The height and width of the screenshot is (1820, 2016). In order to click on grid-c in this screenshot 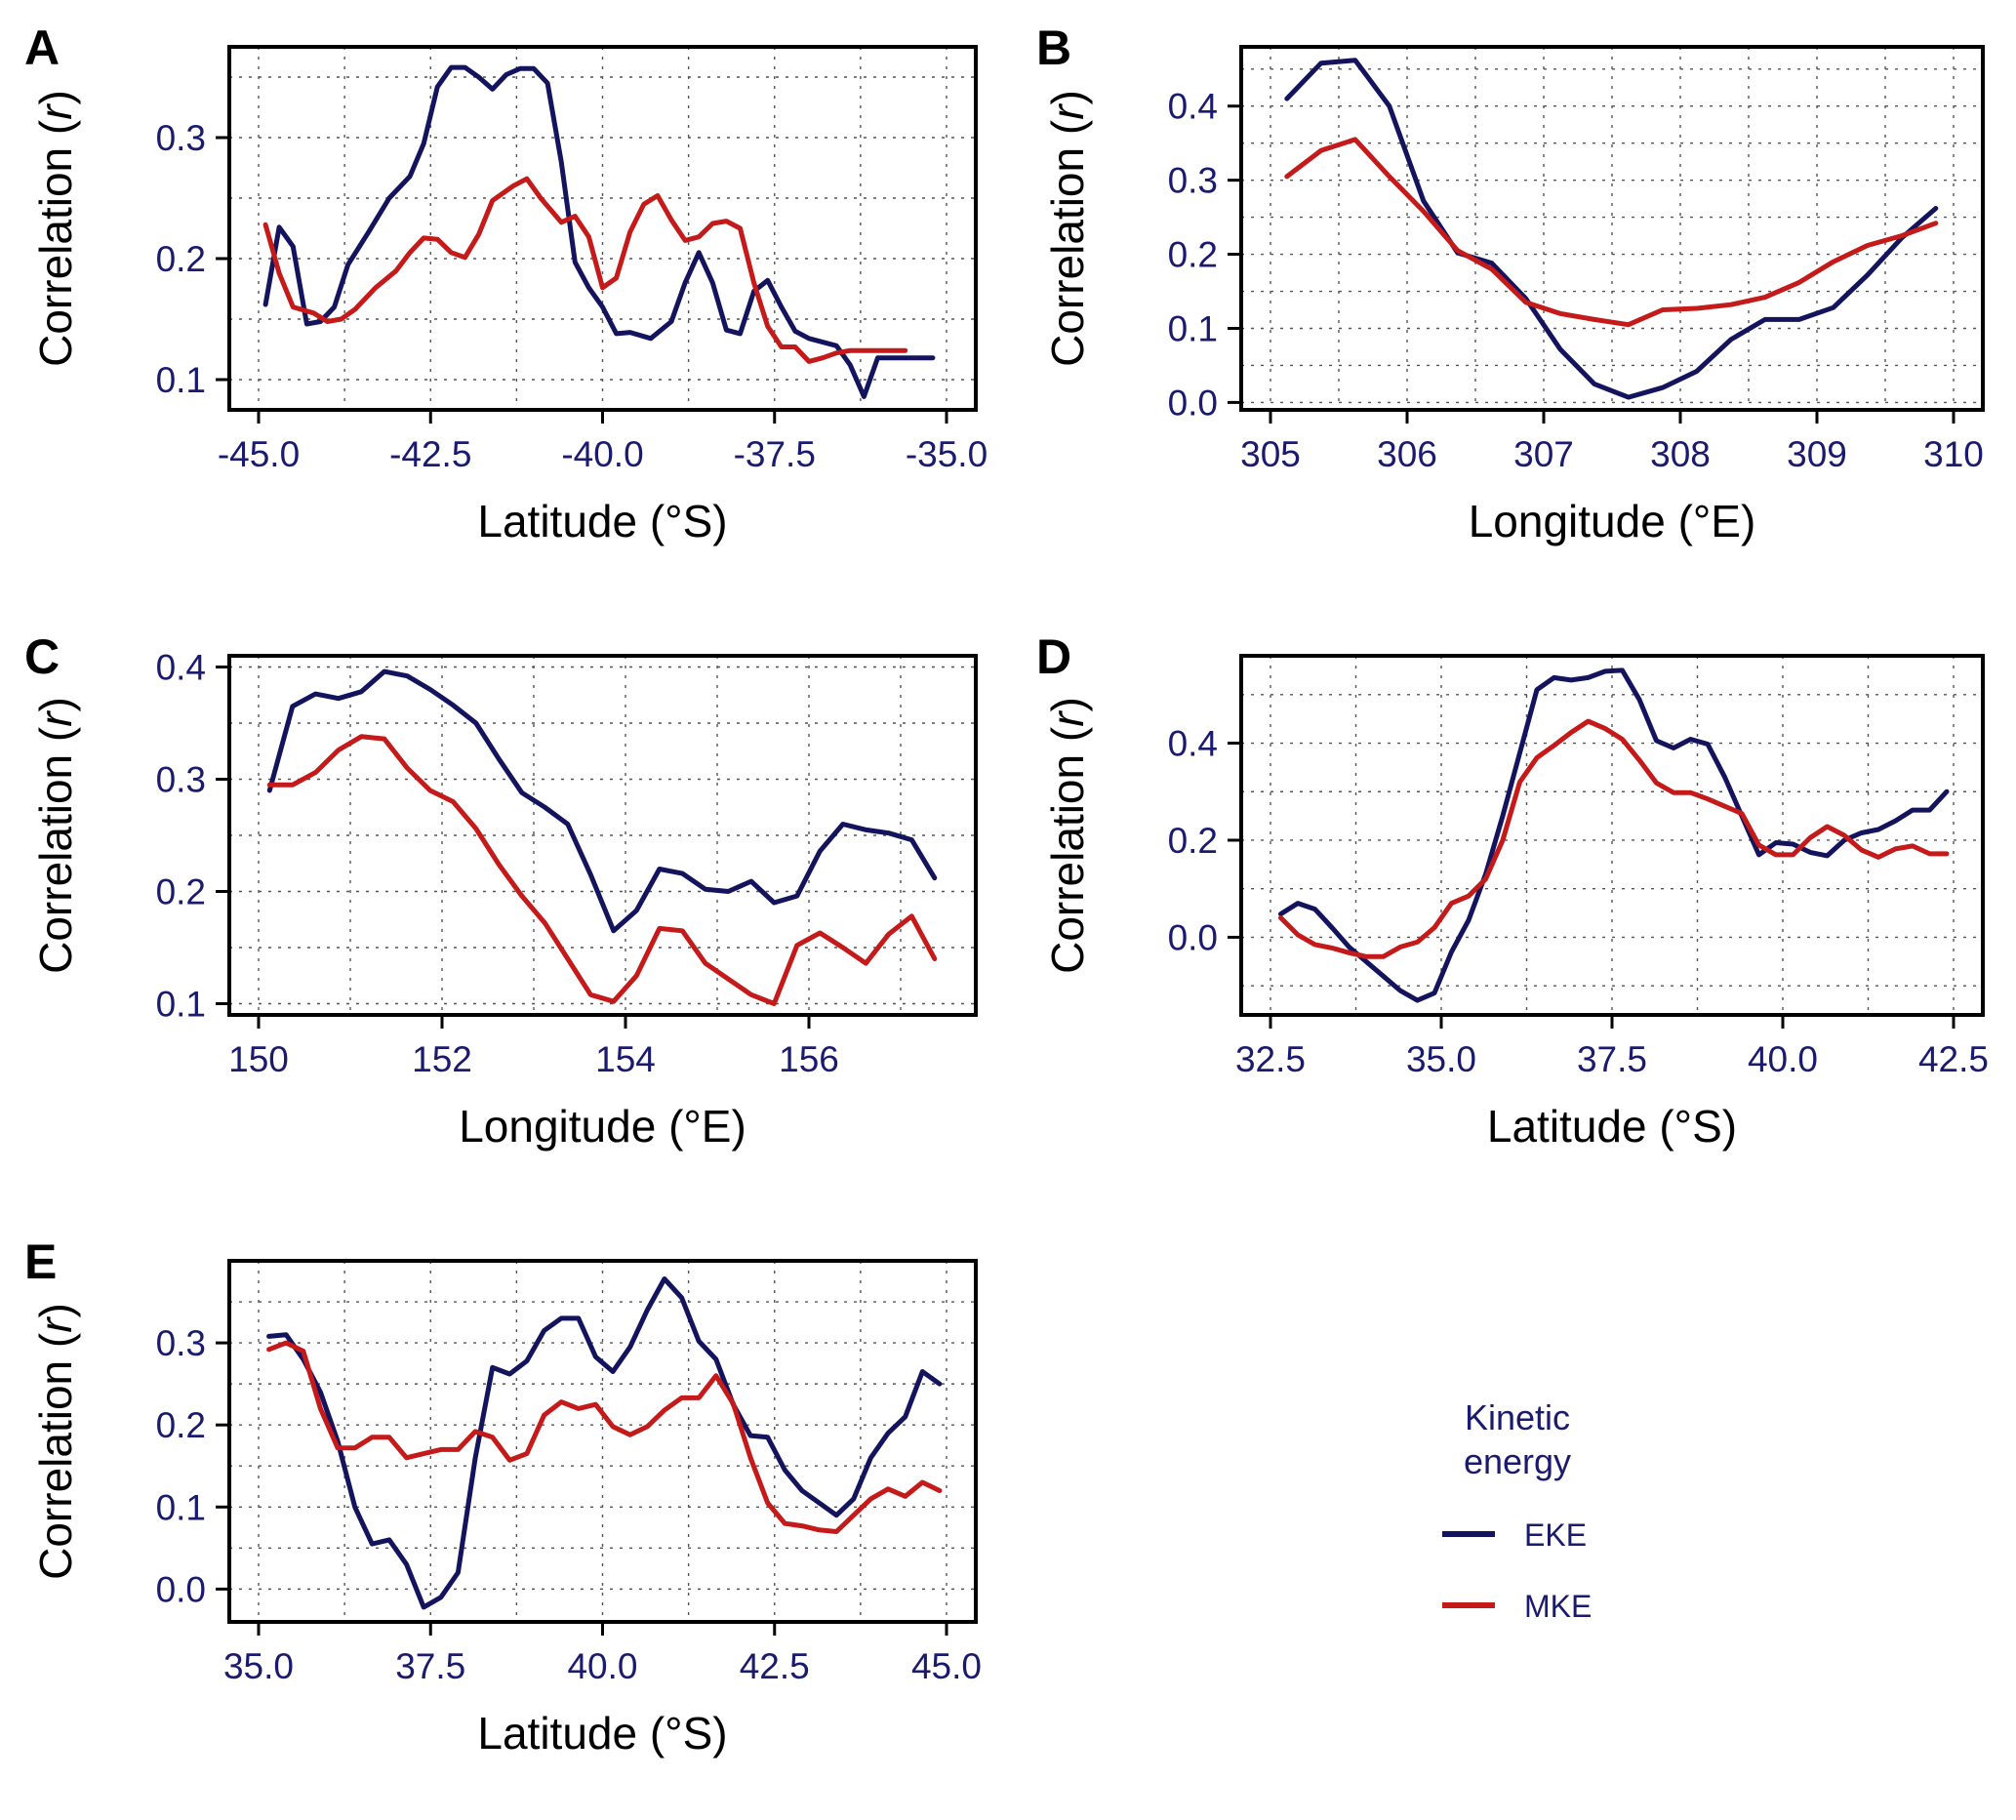, I will do `click(602, 835)`.